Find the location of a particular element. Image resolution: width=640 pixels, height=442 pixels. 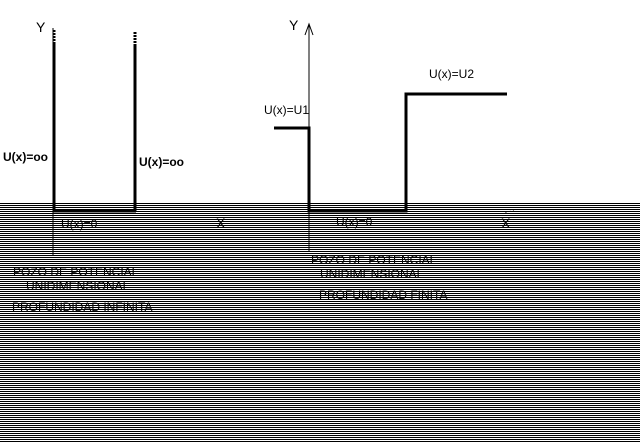

finite-well-left-step-label: U(x)=U1 is located at coordinates (287, 110).